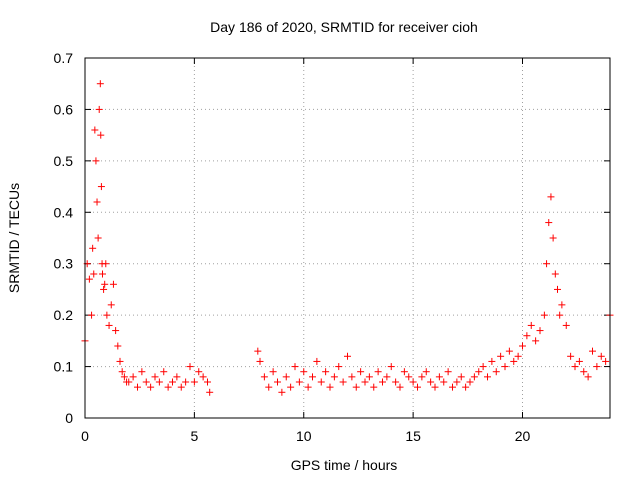 The width and height of the screenshot is (640, 480). Describe the element at coordinates (64, 109) in the screenshot. I see `y-tick-label: 0.6` at that location.